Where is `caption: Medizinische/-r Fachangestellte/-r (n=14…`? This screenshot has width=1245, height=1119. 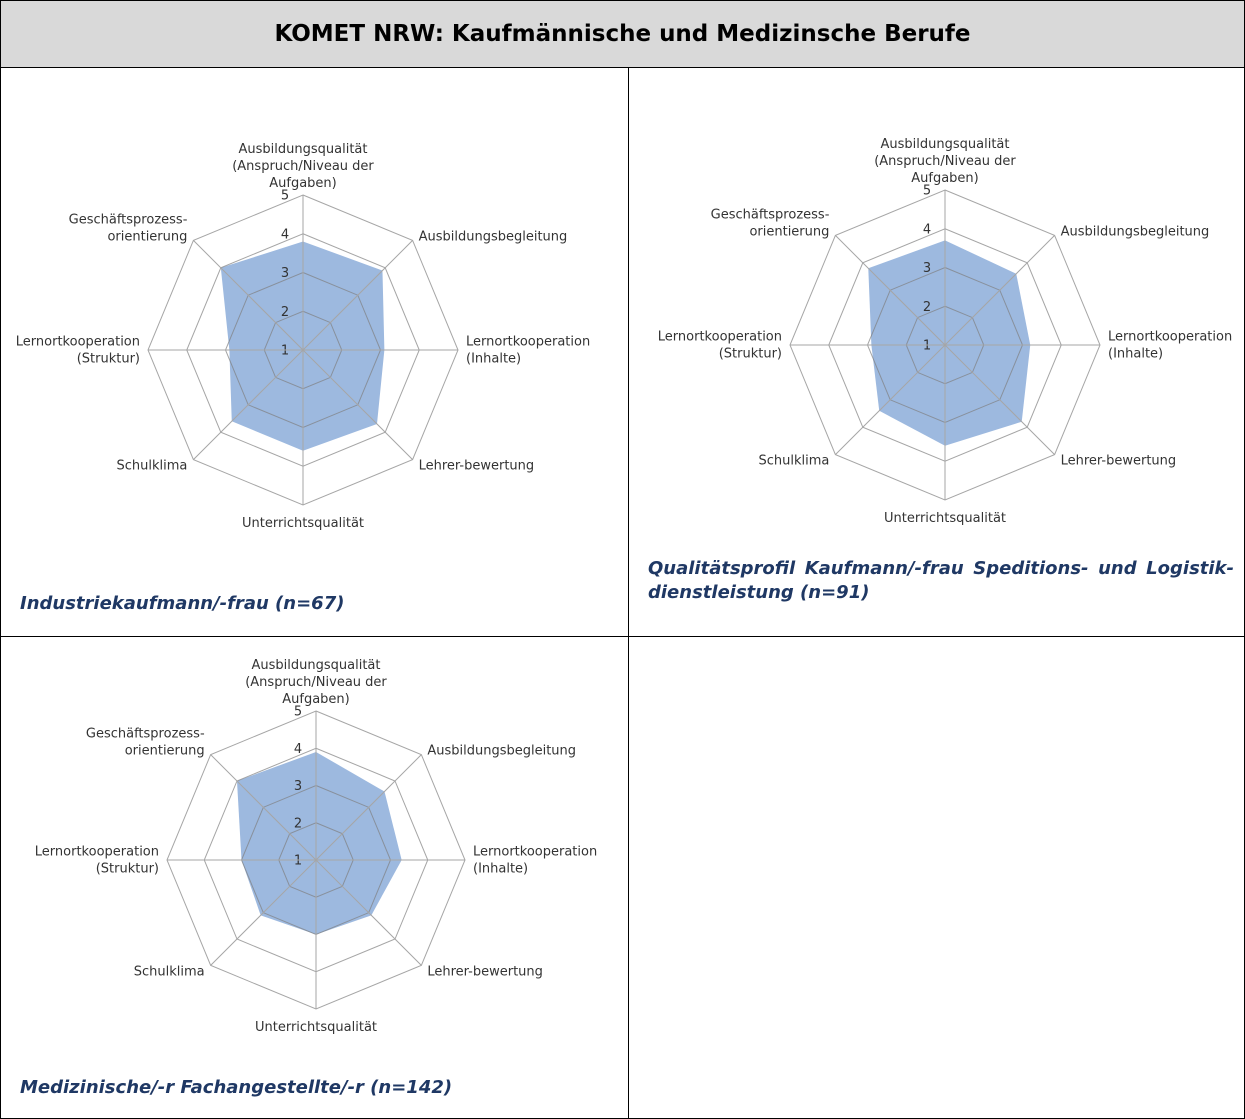 caption: Medizinische/-r Fachangestellte/-r (n=14… is located at coordinates (236, 1087).